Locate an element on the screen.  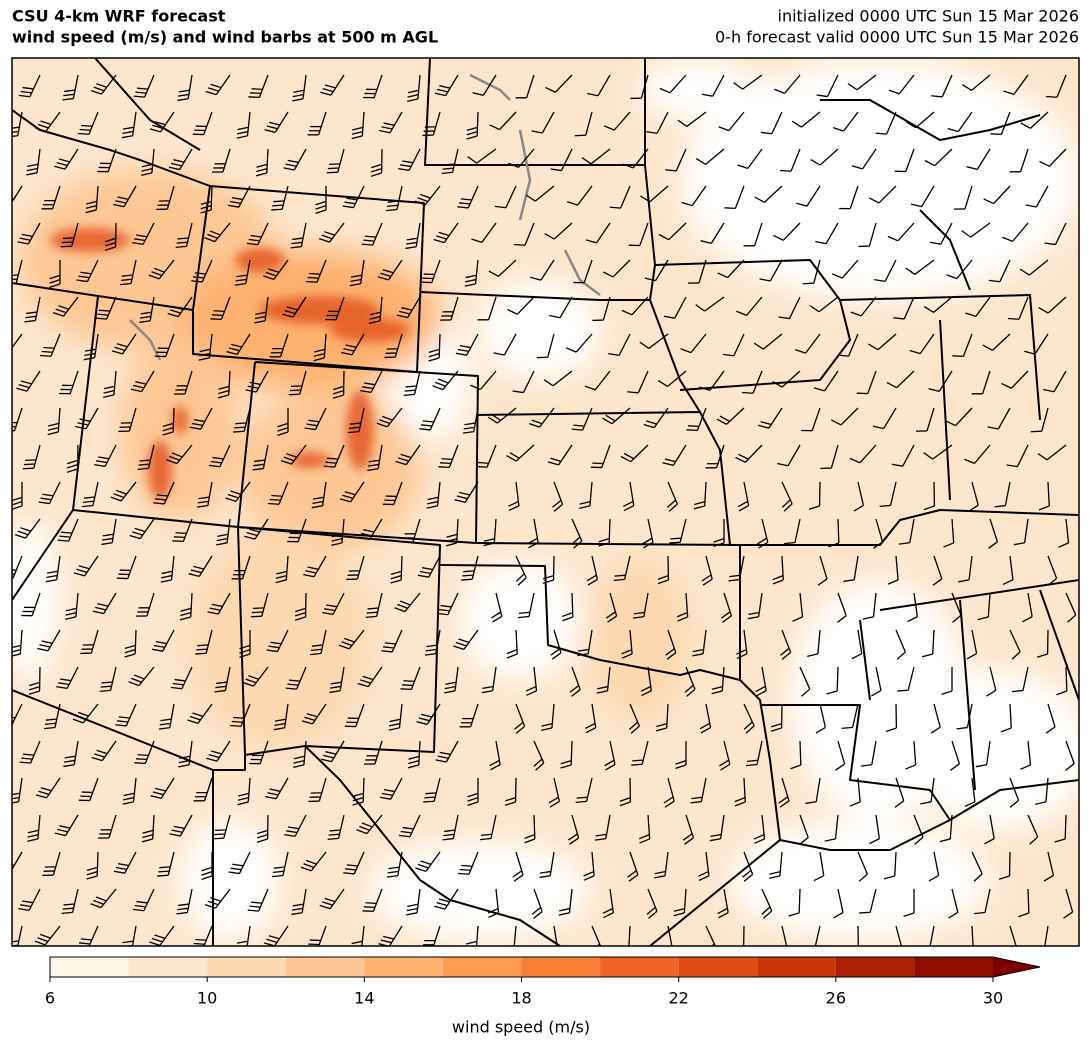
colorbar-tick-label: 18 is located at coordinates (521, 998).